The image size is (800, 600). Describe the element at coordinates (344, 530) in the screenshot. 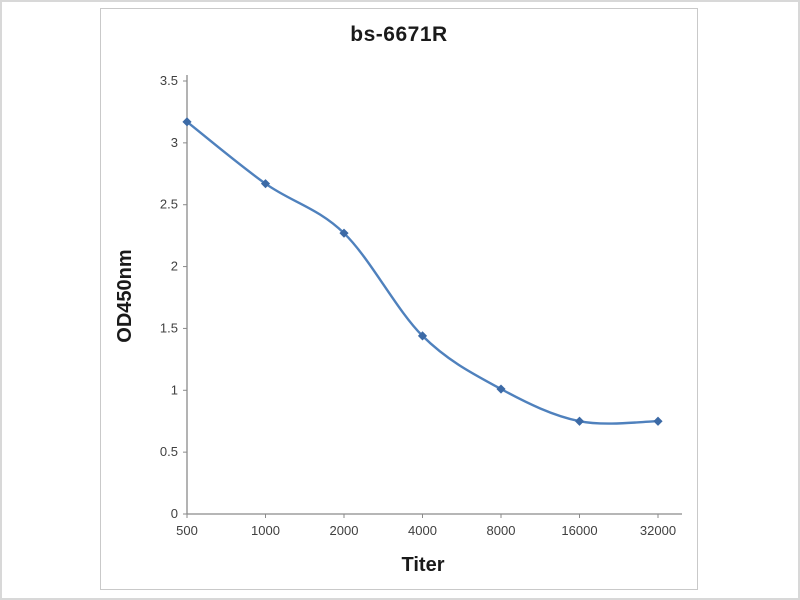

I see `svg-text: 2000` at that location.